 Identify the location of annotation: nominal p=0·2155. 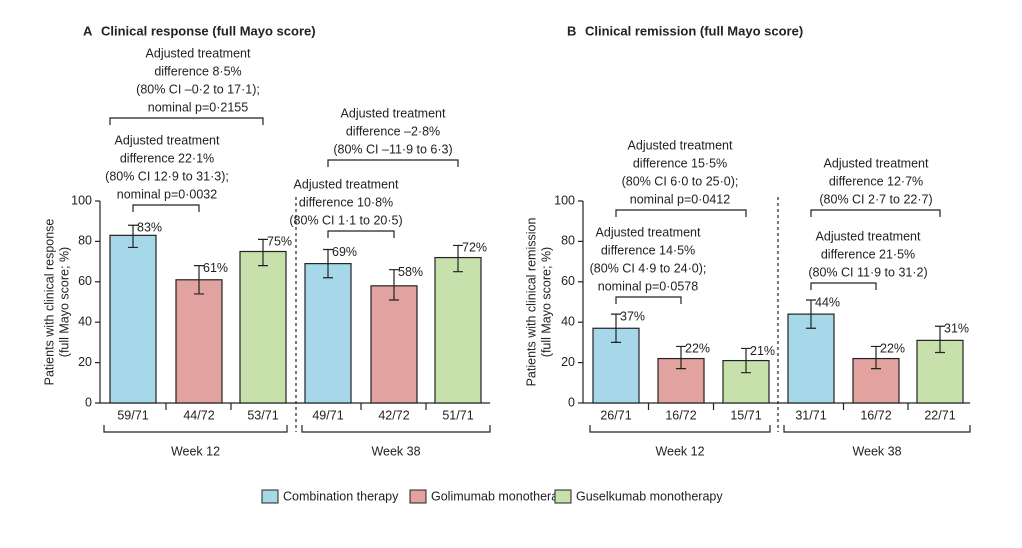
(198, 107).